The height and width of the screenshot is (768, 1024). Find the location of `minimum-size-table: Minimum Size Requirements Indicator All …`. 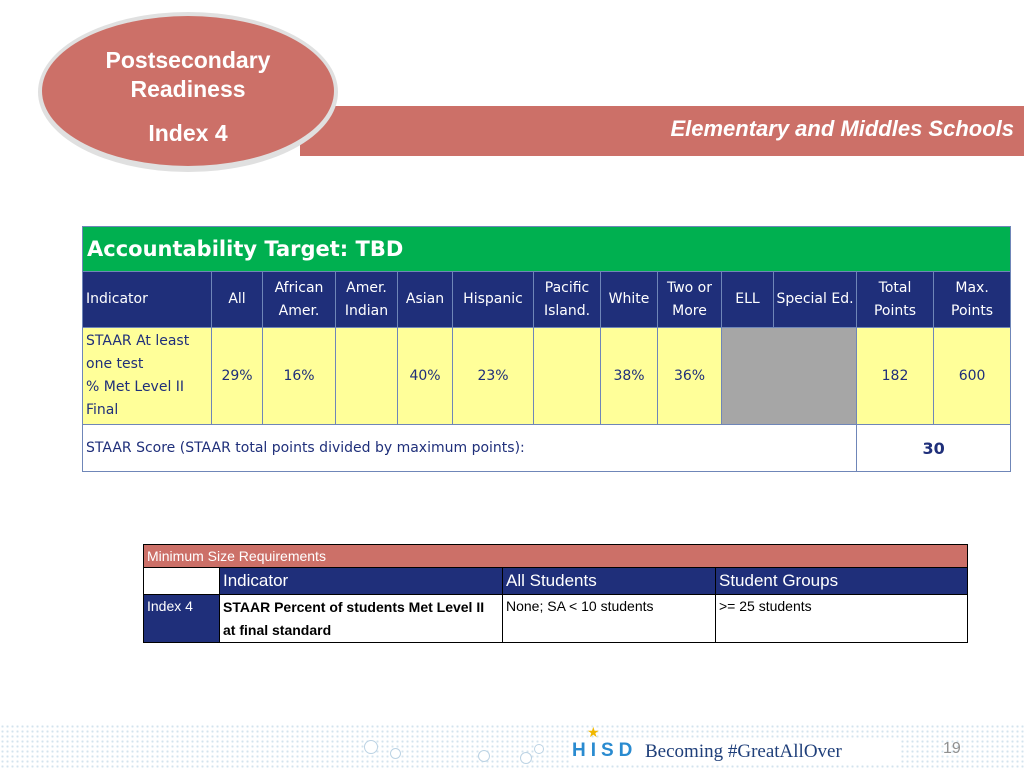

minimum-size-table: Minimum Size Requirements Indicator All … is located at coordinates (555, 593).